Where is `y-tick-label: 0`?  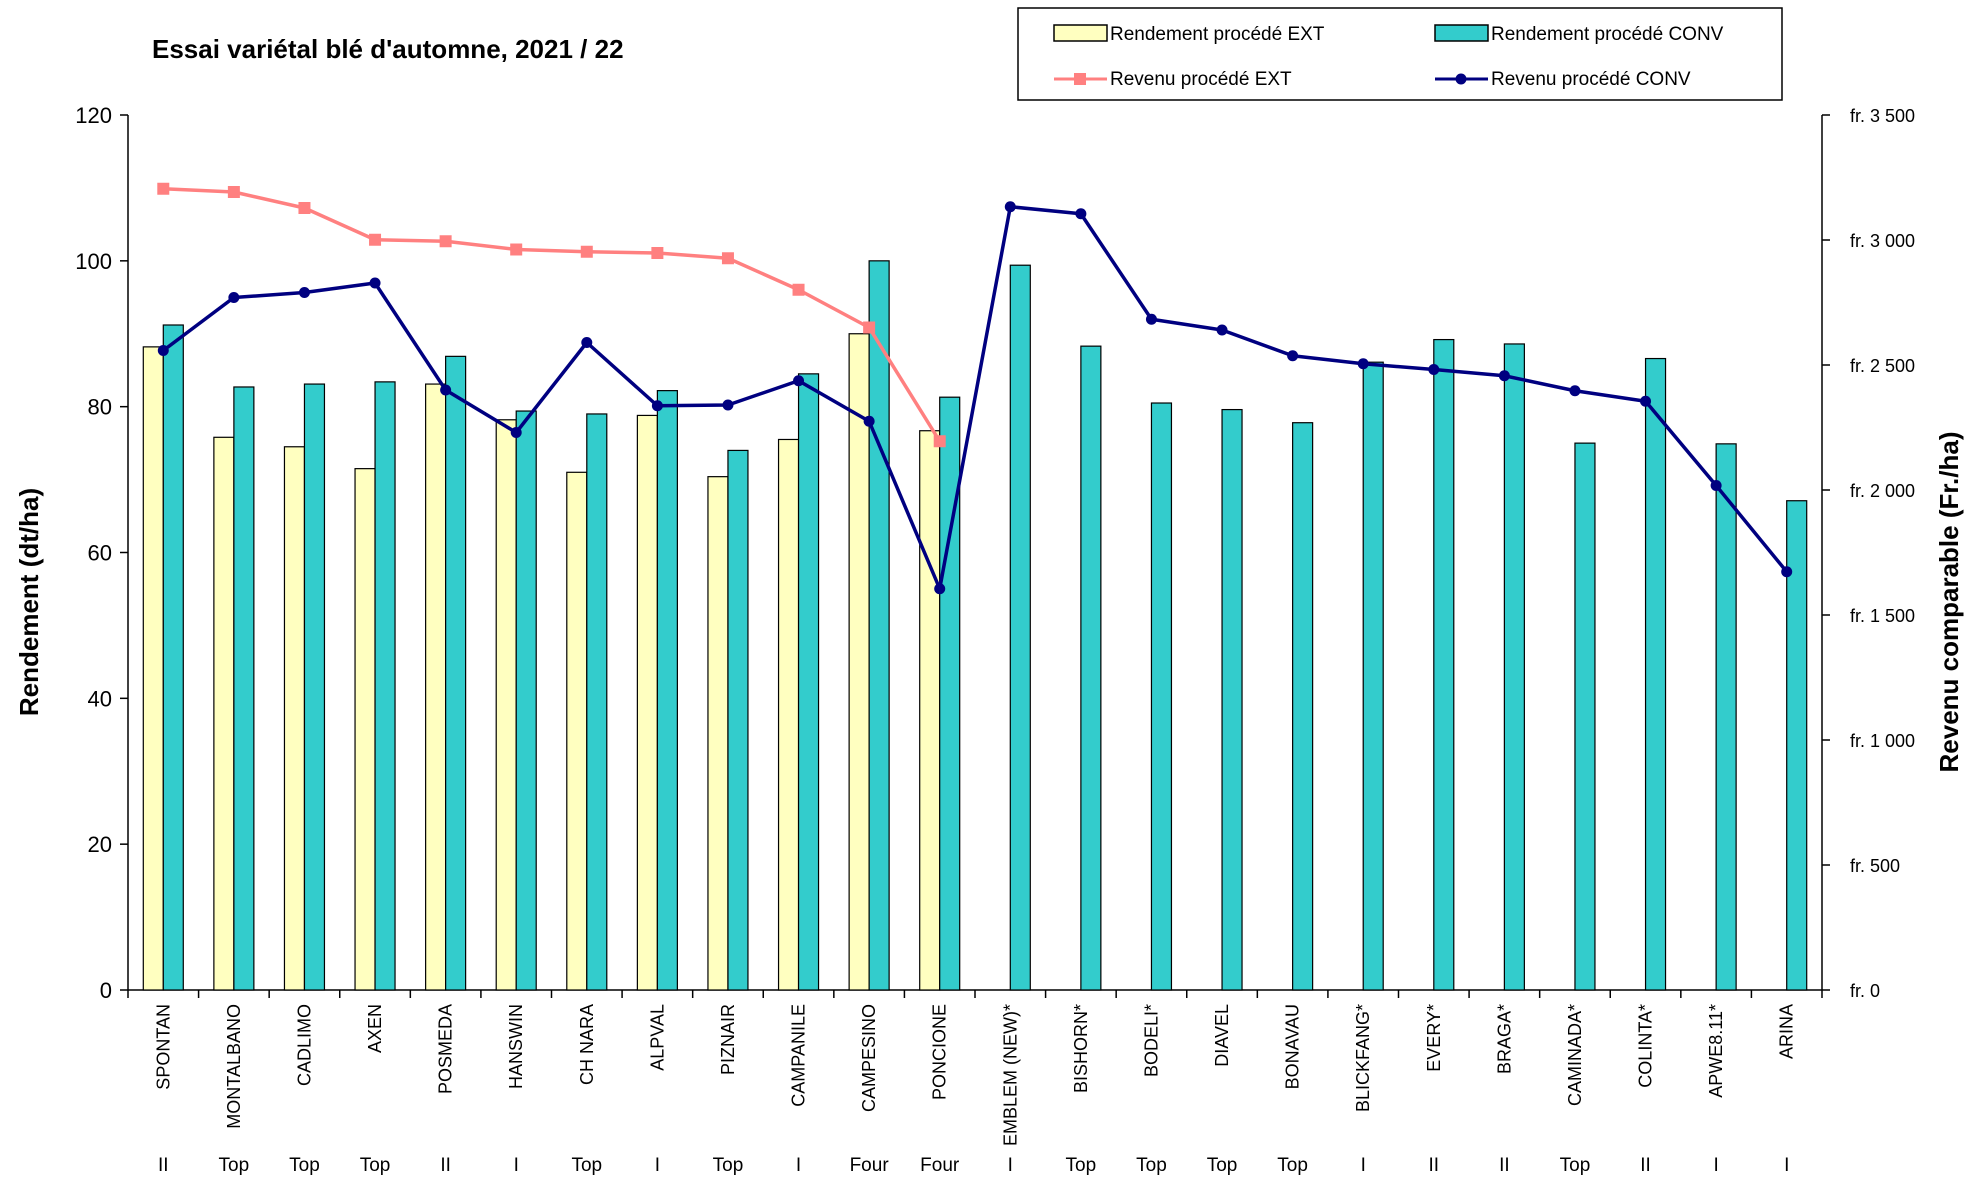
y-tick-label: 0 is located at coordinates (106, 990).